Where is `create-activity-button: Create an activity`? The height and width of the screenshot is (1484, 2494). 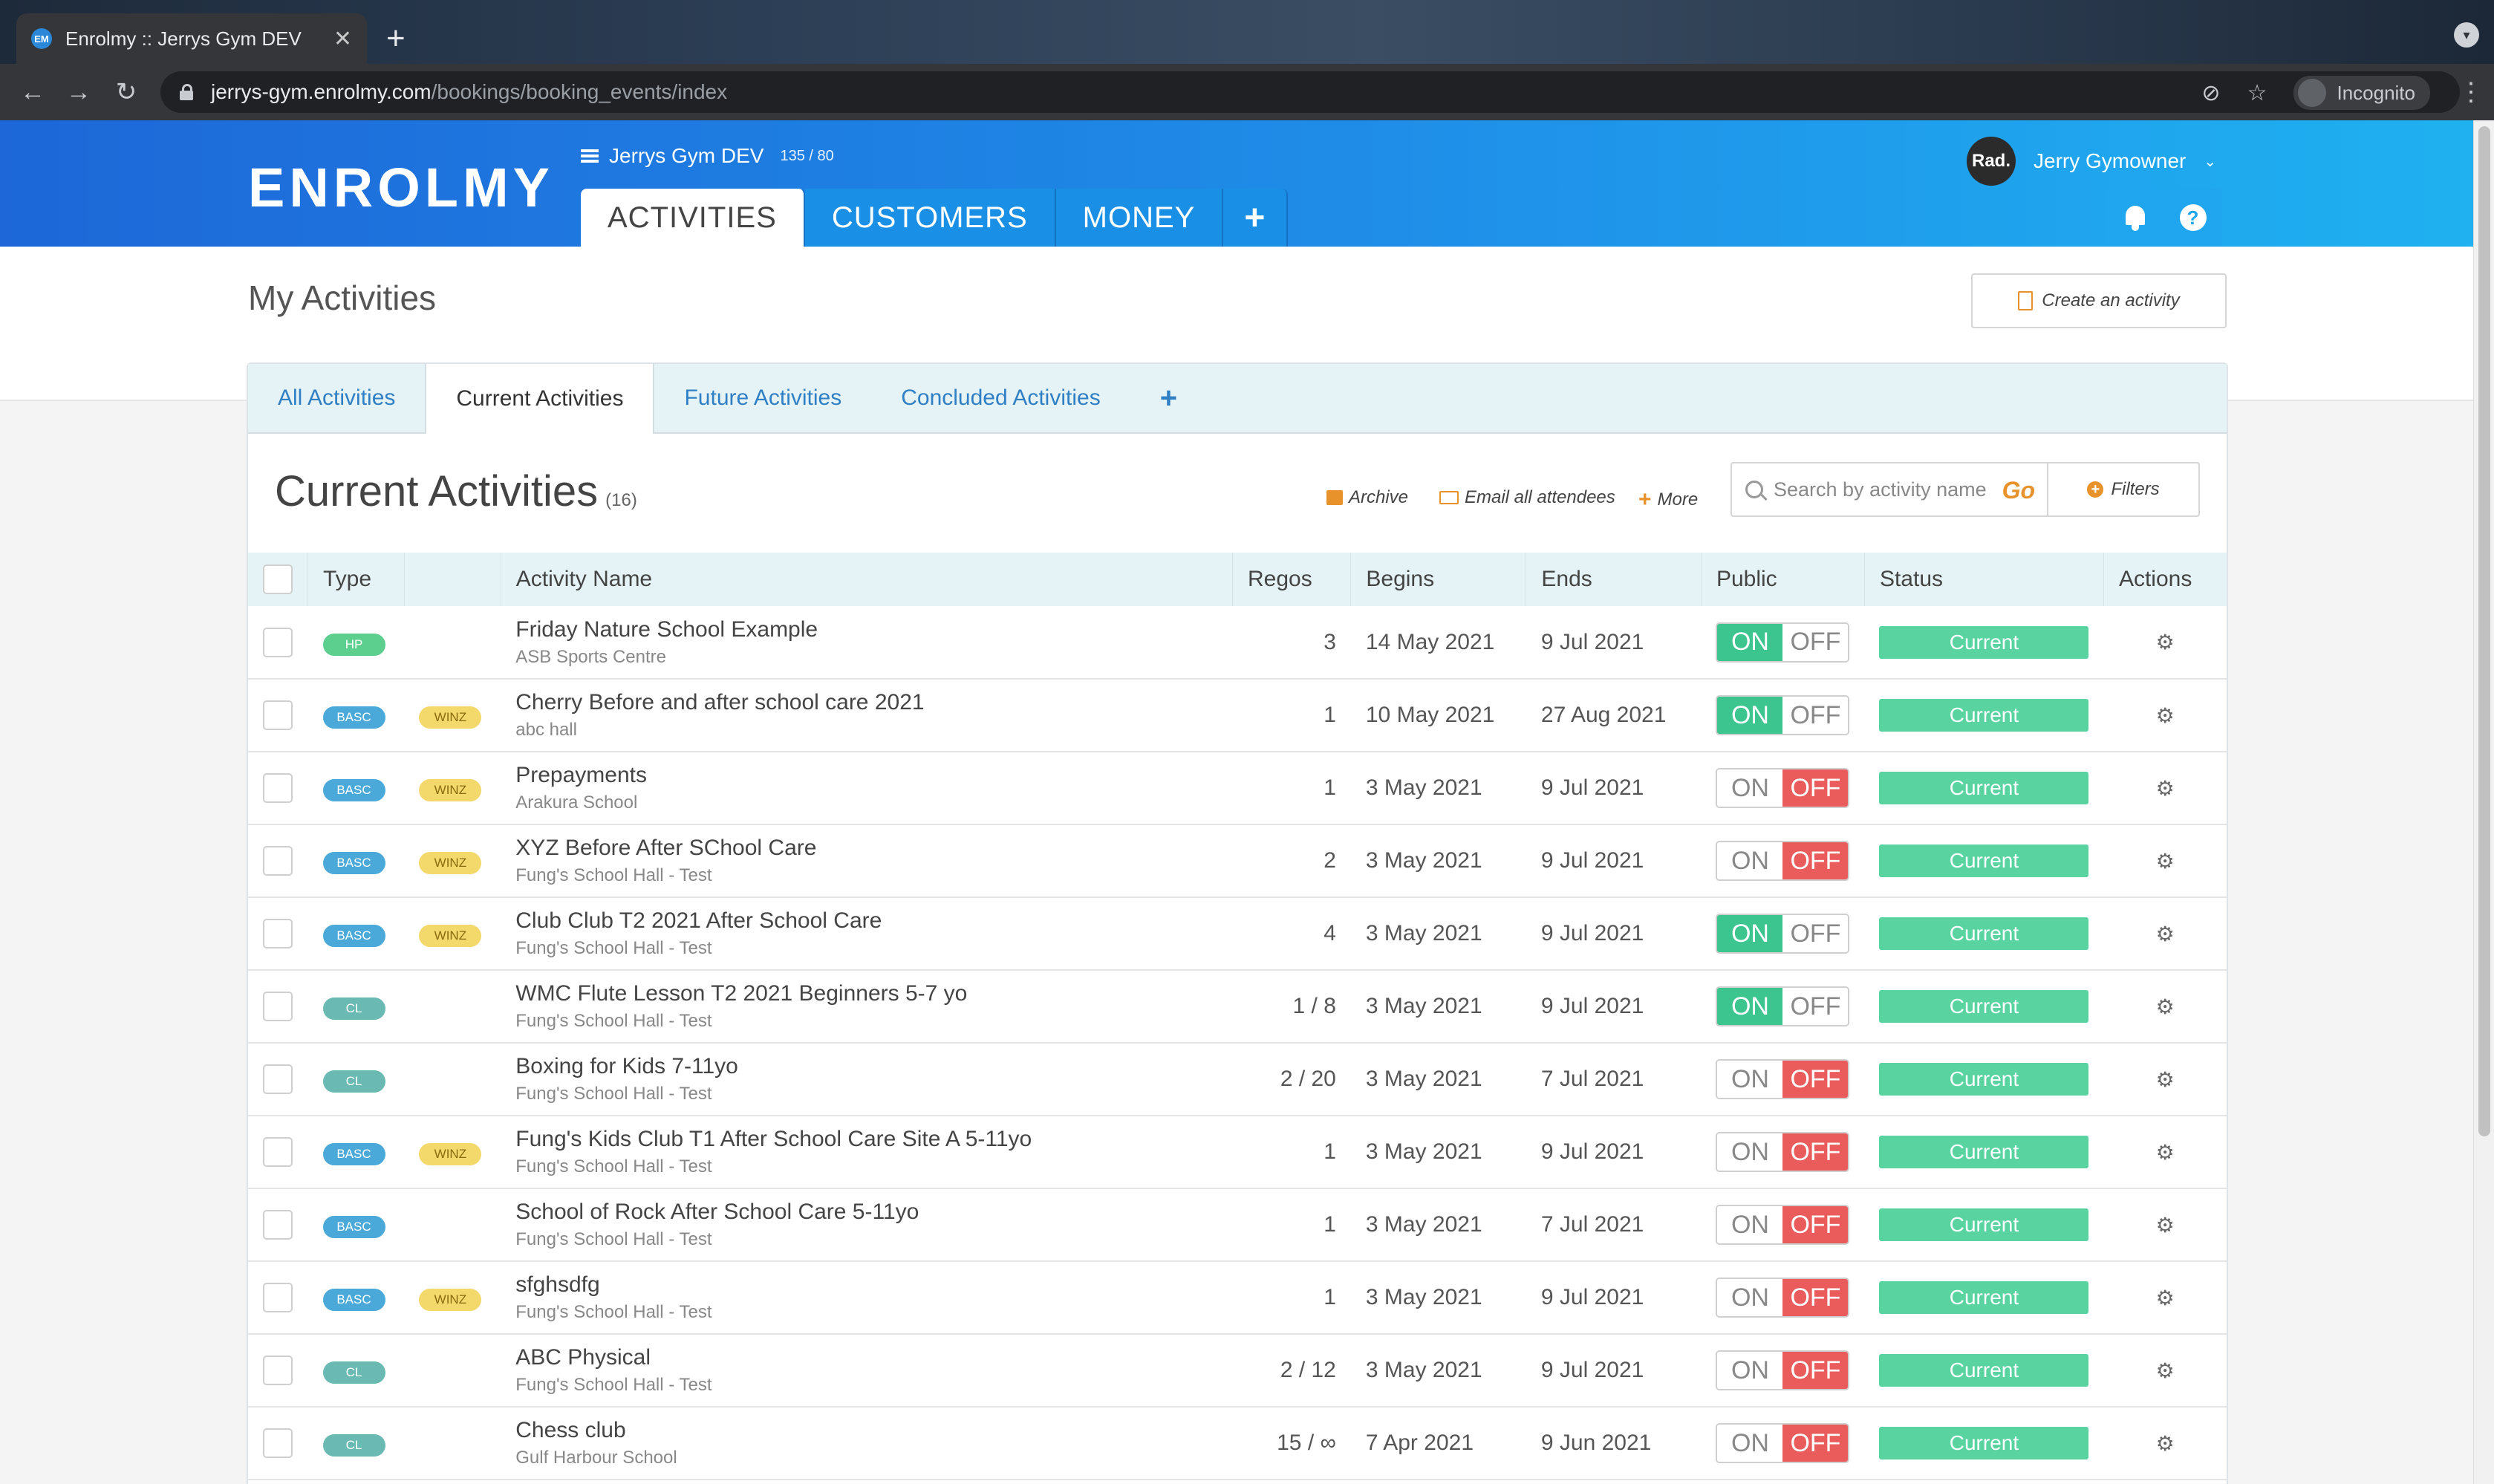 create-activity-button: Create an activity is located at coordinates (2099, 301).